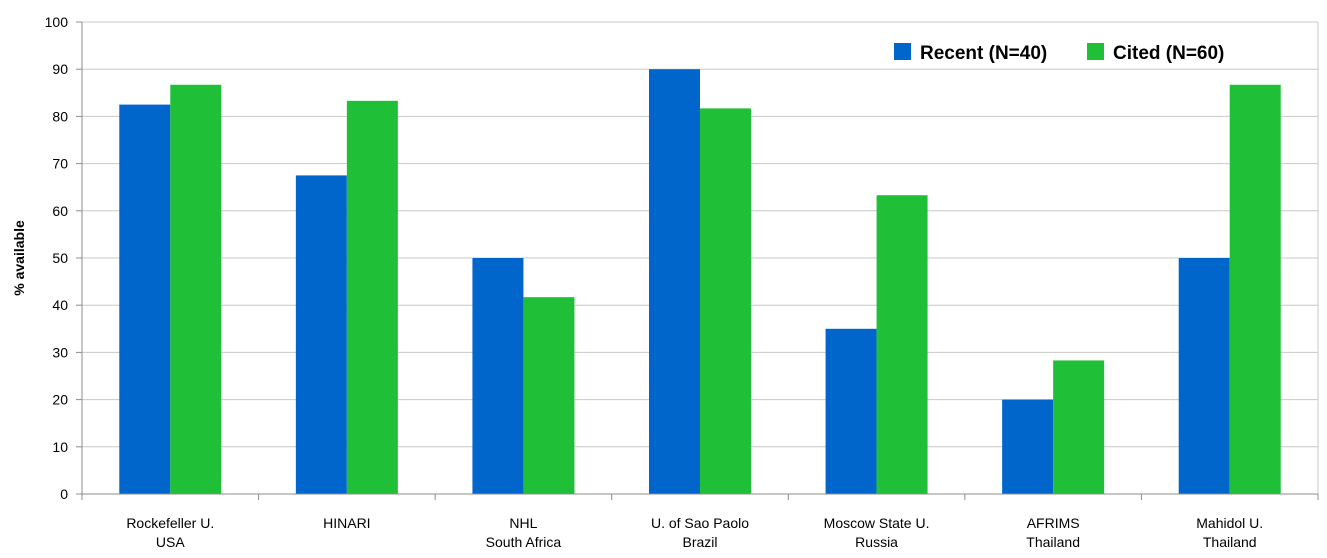 The image size is (1327, 558). What do you see at coordinates (1229, 523) in the screenshot?
I see `x-tick-label: Mahidol U.` at bounding box center [1229, 523].